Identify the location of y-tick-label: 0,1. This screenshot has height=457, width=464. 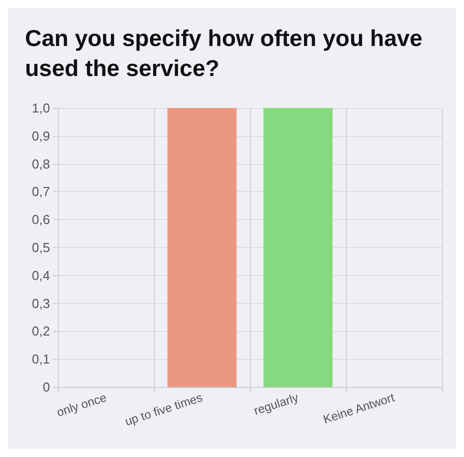
(41, 359).